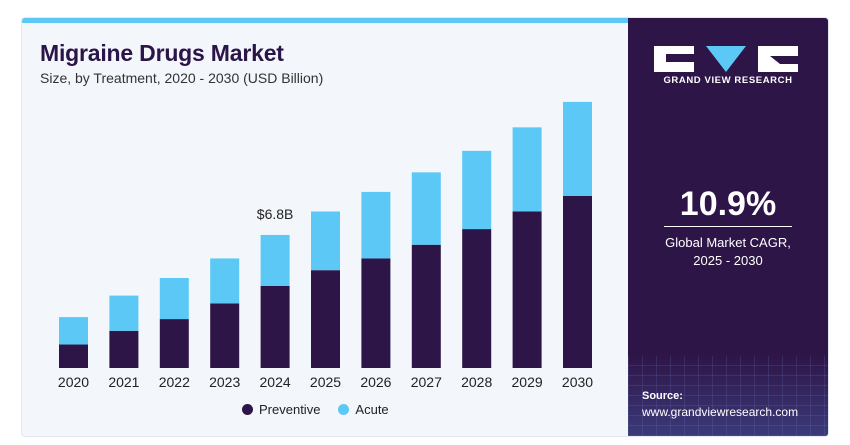 The width and height of the screenshot is (850, 445). Describe the element at coordinates (662, 396) in the screenshot. I see `source-label: Source:` at that location.